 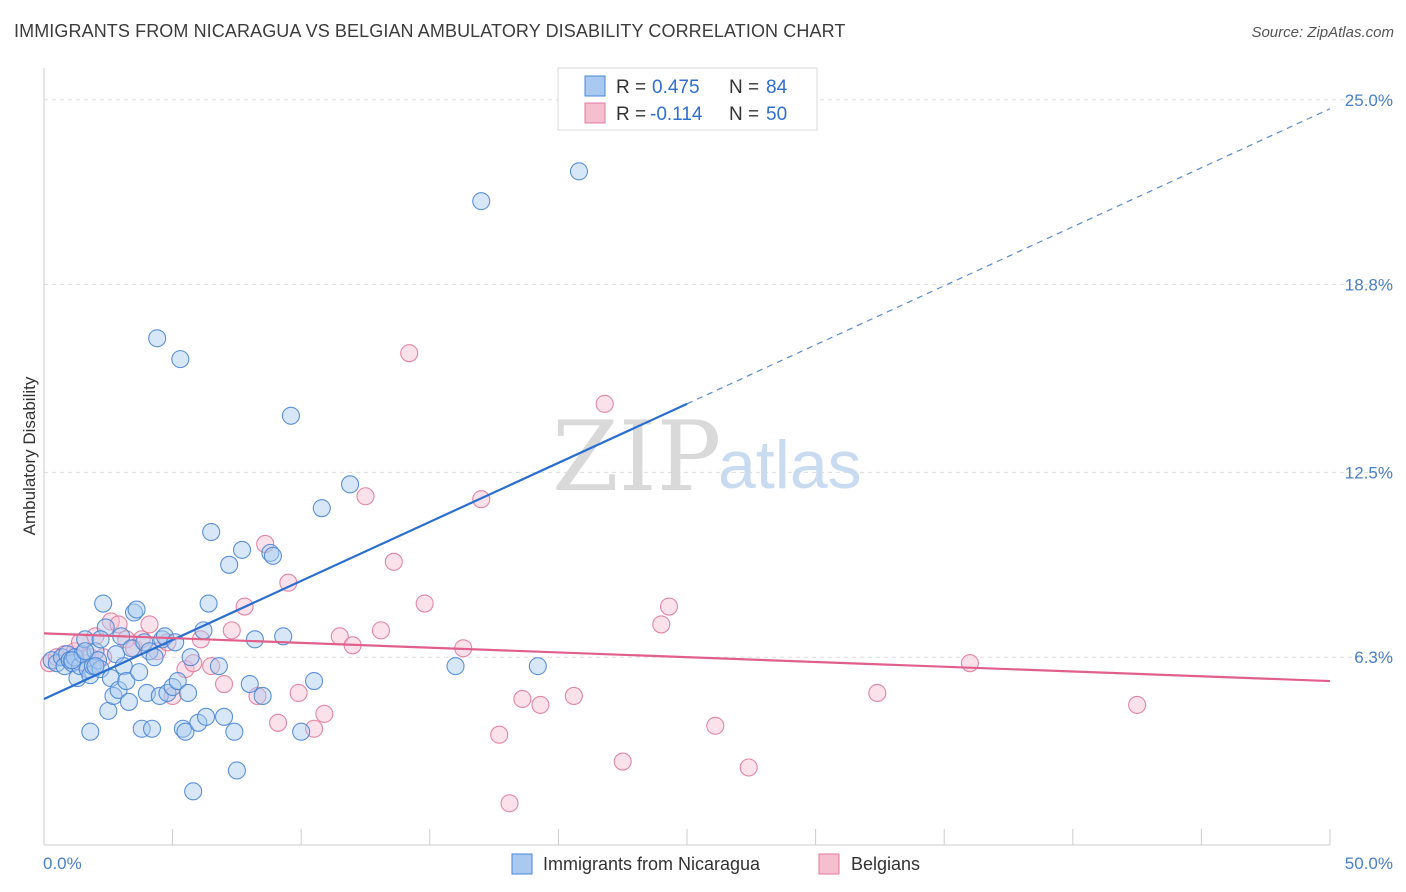 I want to click on legend-swatch-belgians, so click(x=829, y=864).